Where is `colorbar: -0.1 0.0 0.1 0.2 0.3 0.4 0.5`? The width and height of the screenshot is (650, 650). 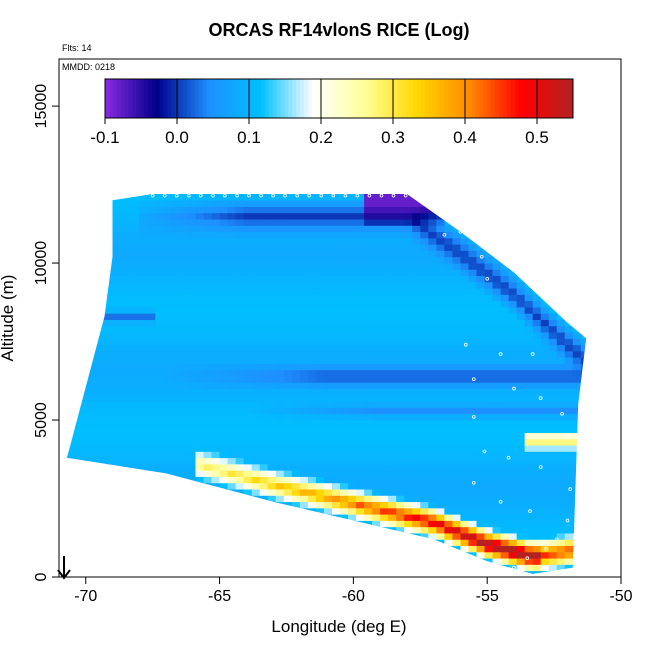 colorbar: -0.1 0.0 0.1 0.2 0.3 0.4 0.5 is located at coordinates (332, 112).